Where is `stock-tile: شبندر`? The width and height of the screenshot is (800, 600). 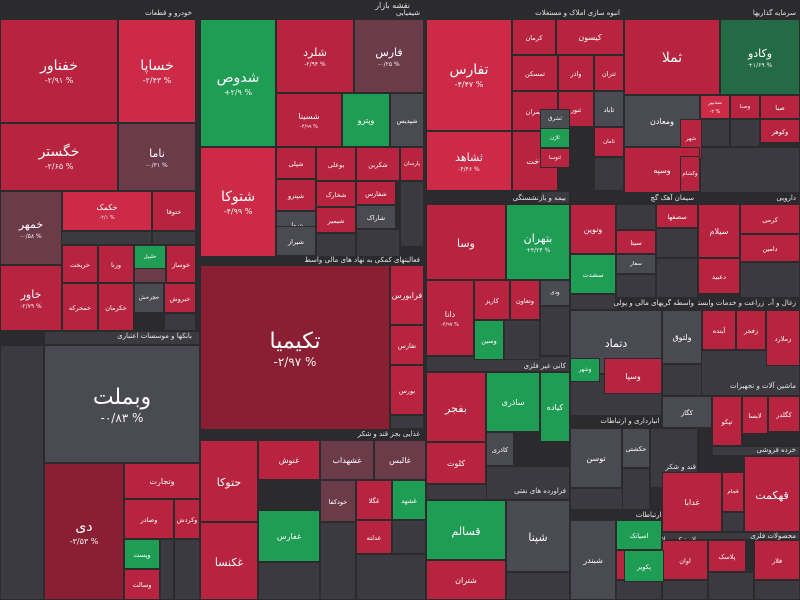 stock-tile: شبندر is located at coordinates (593, 560).